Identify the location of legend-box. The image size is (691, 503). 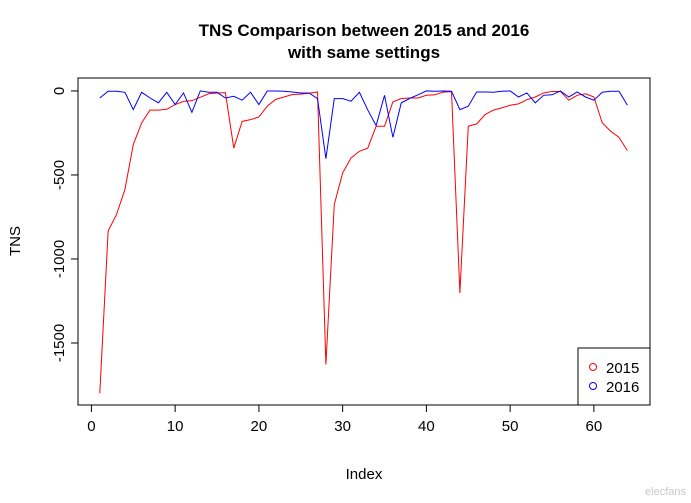
(614, 376).